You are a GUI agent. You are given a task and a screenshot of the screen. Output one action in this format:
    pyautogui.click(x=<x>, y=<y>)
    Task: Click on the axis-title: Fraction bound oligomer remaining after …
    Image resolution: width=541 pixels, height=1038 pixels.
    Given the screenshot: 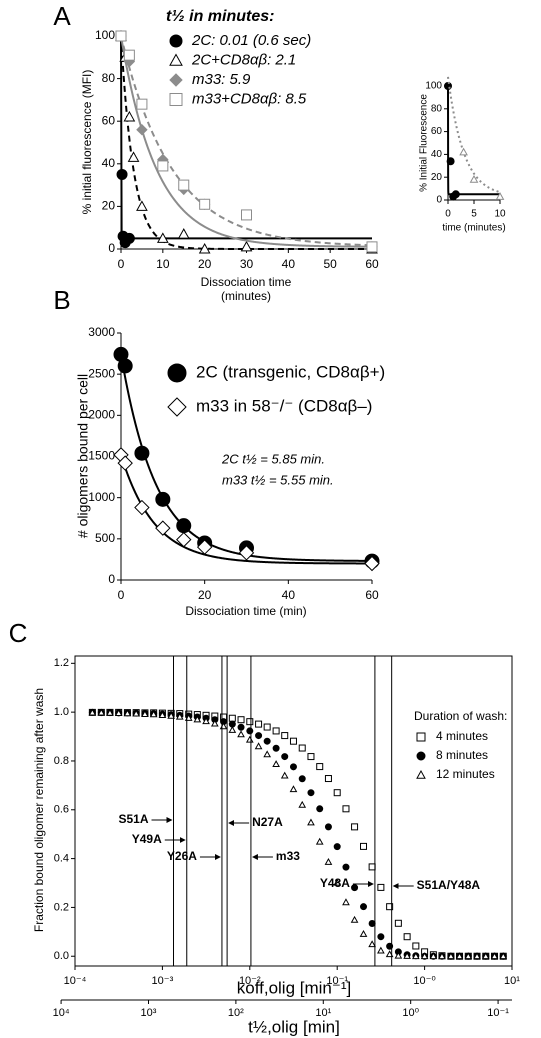 What is the action you would take?
    pyautogui.click(x=39, y=810)
    